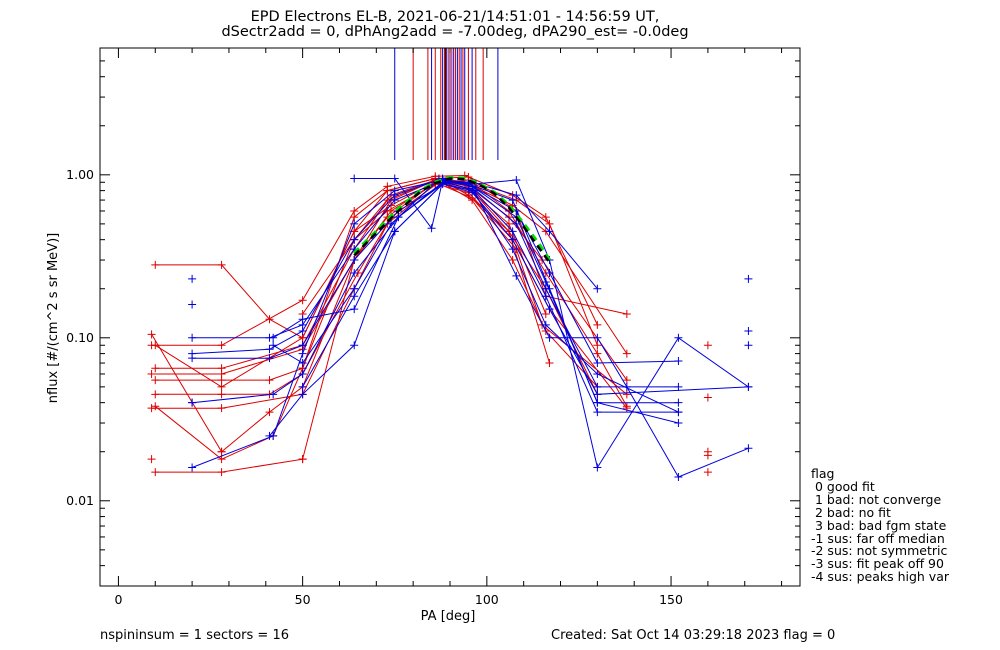  I want to click on legend-title: flag, so click(823, 473).